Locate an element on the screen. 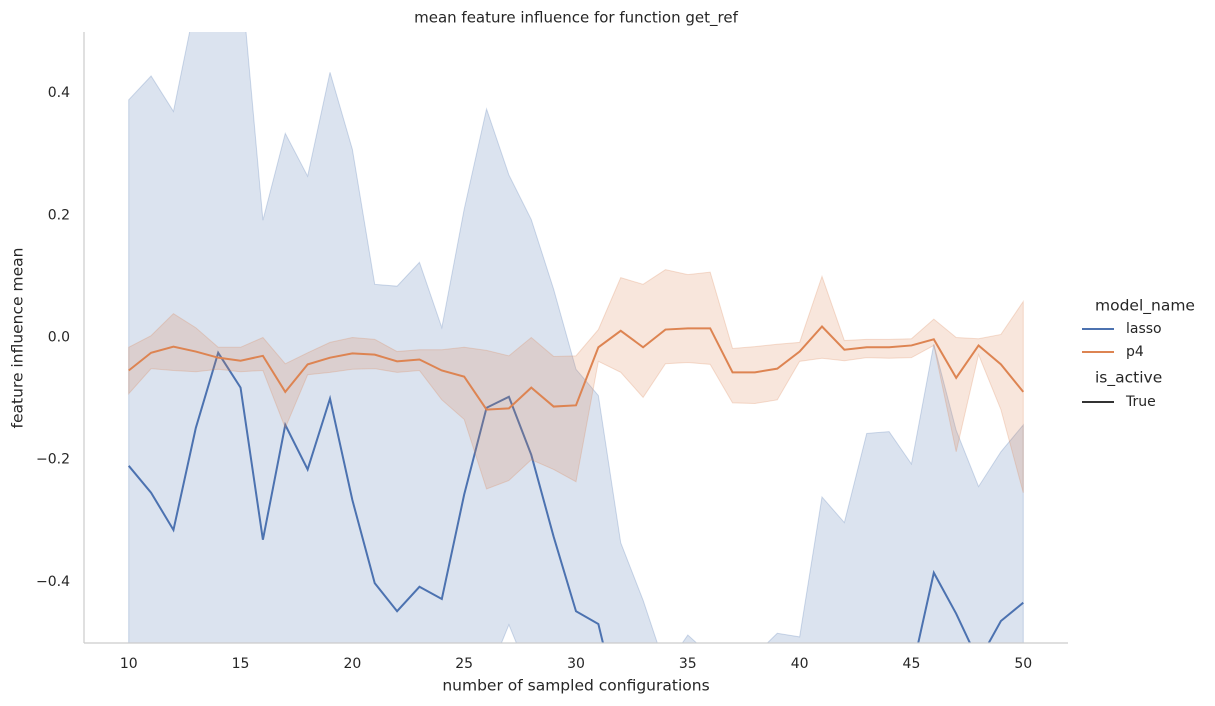 The width and height of the screenshot is (1215, 706). x-tick-label: 20 is located at coordinates (352, 664).